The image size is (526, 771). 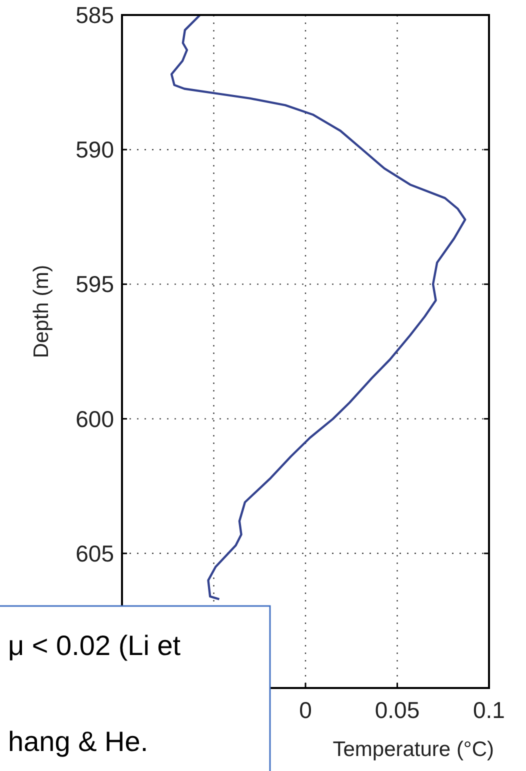 What do you see at coordinates (413, 749) in the screenshot?
I see `x-axis-title: Temperature (°C)` at bounding box center [413, 749].